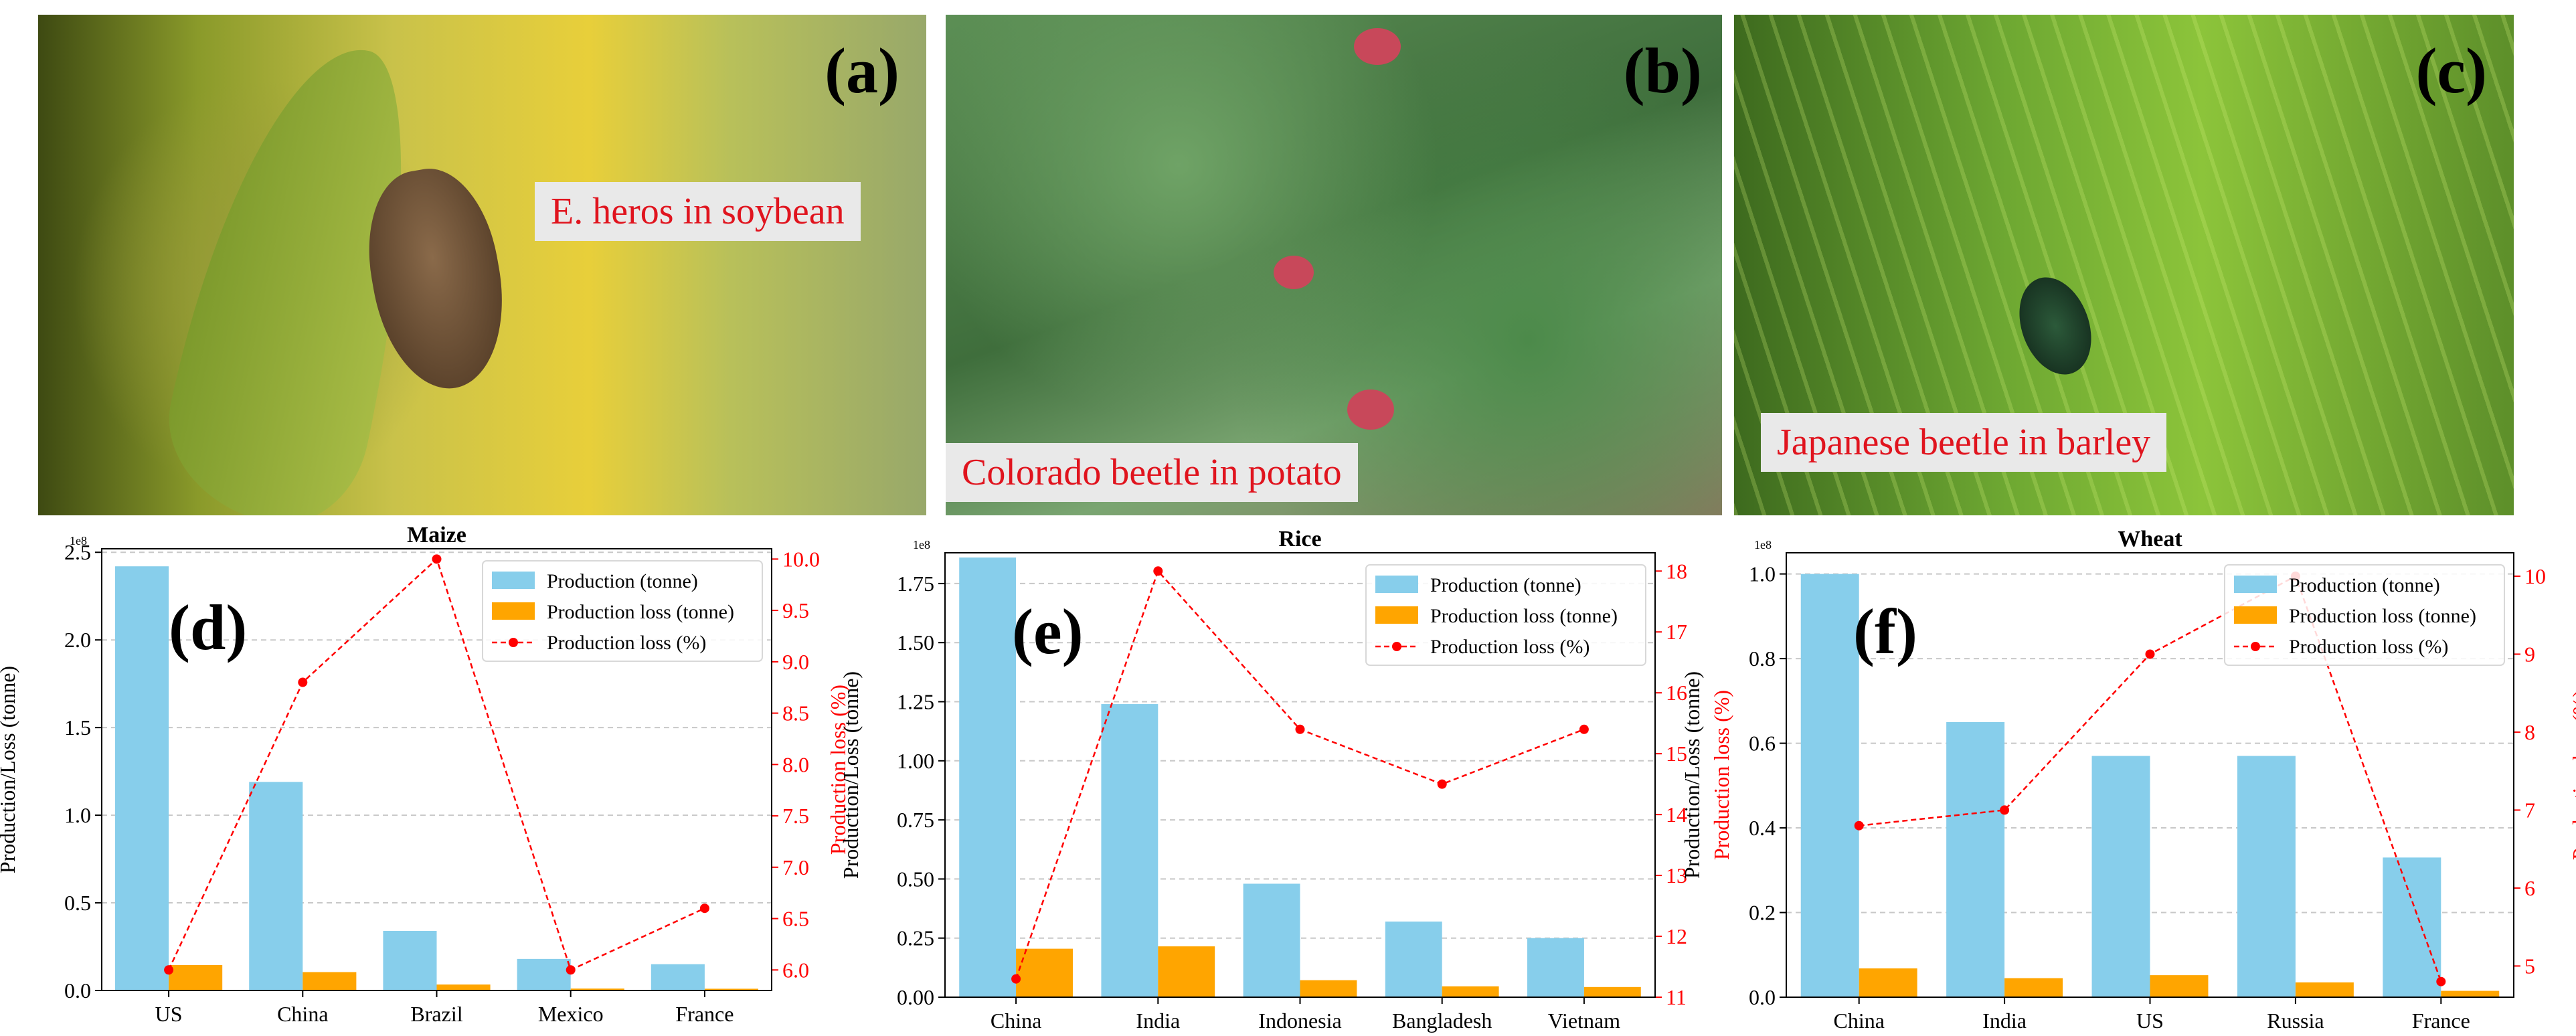 This screenshot has width=2576, height=1036. I want to click on chart-wheat-y-tick-label: 0.0, so click(1762, 997).